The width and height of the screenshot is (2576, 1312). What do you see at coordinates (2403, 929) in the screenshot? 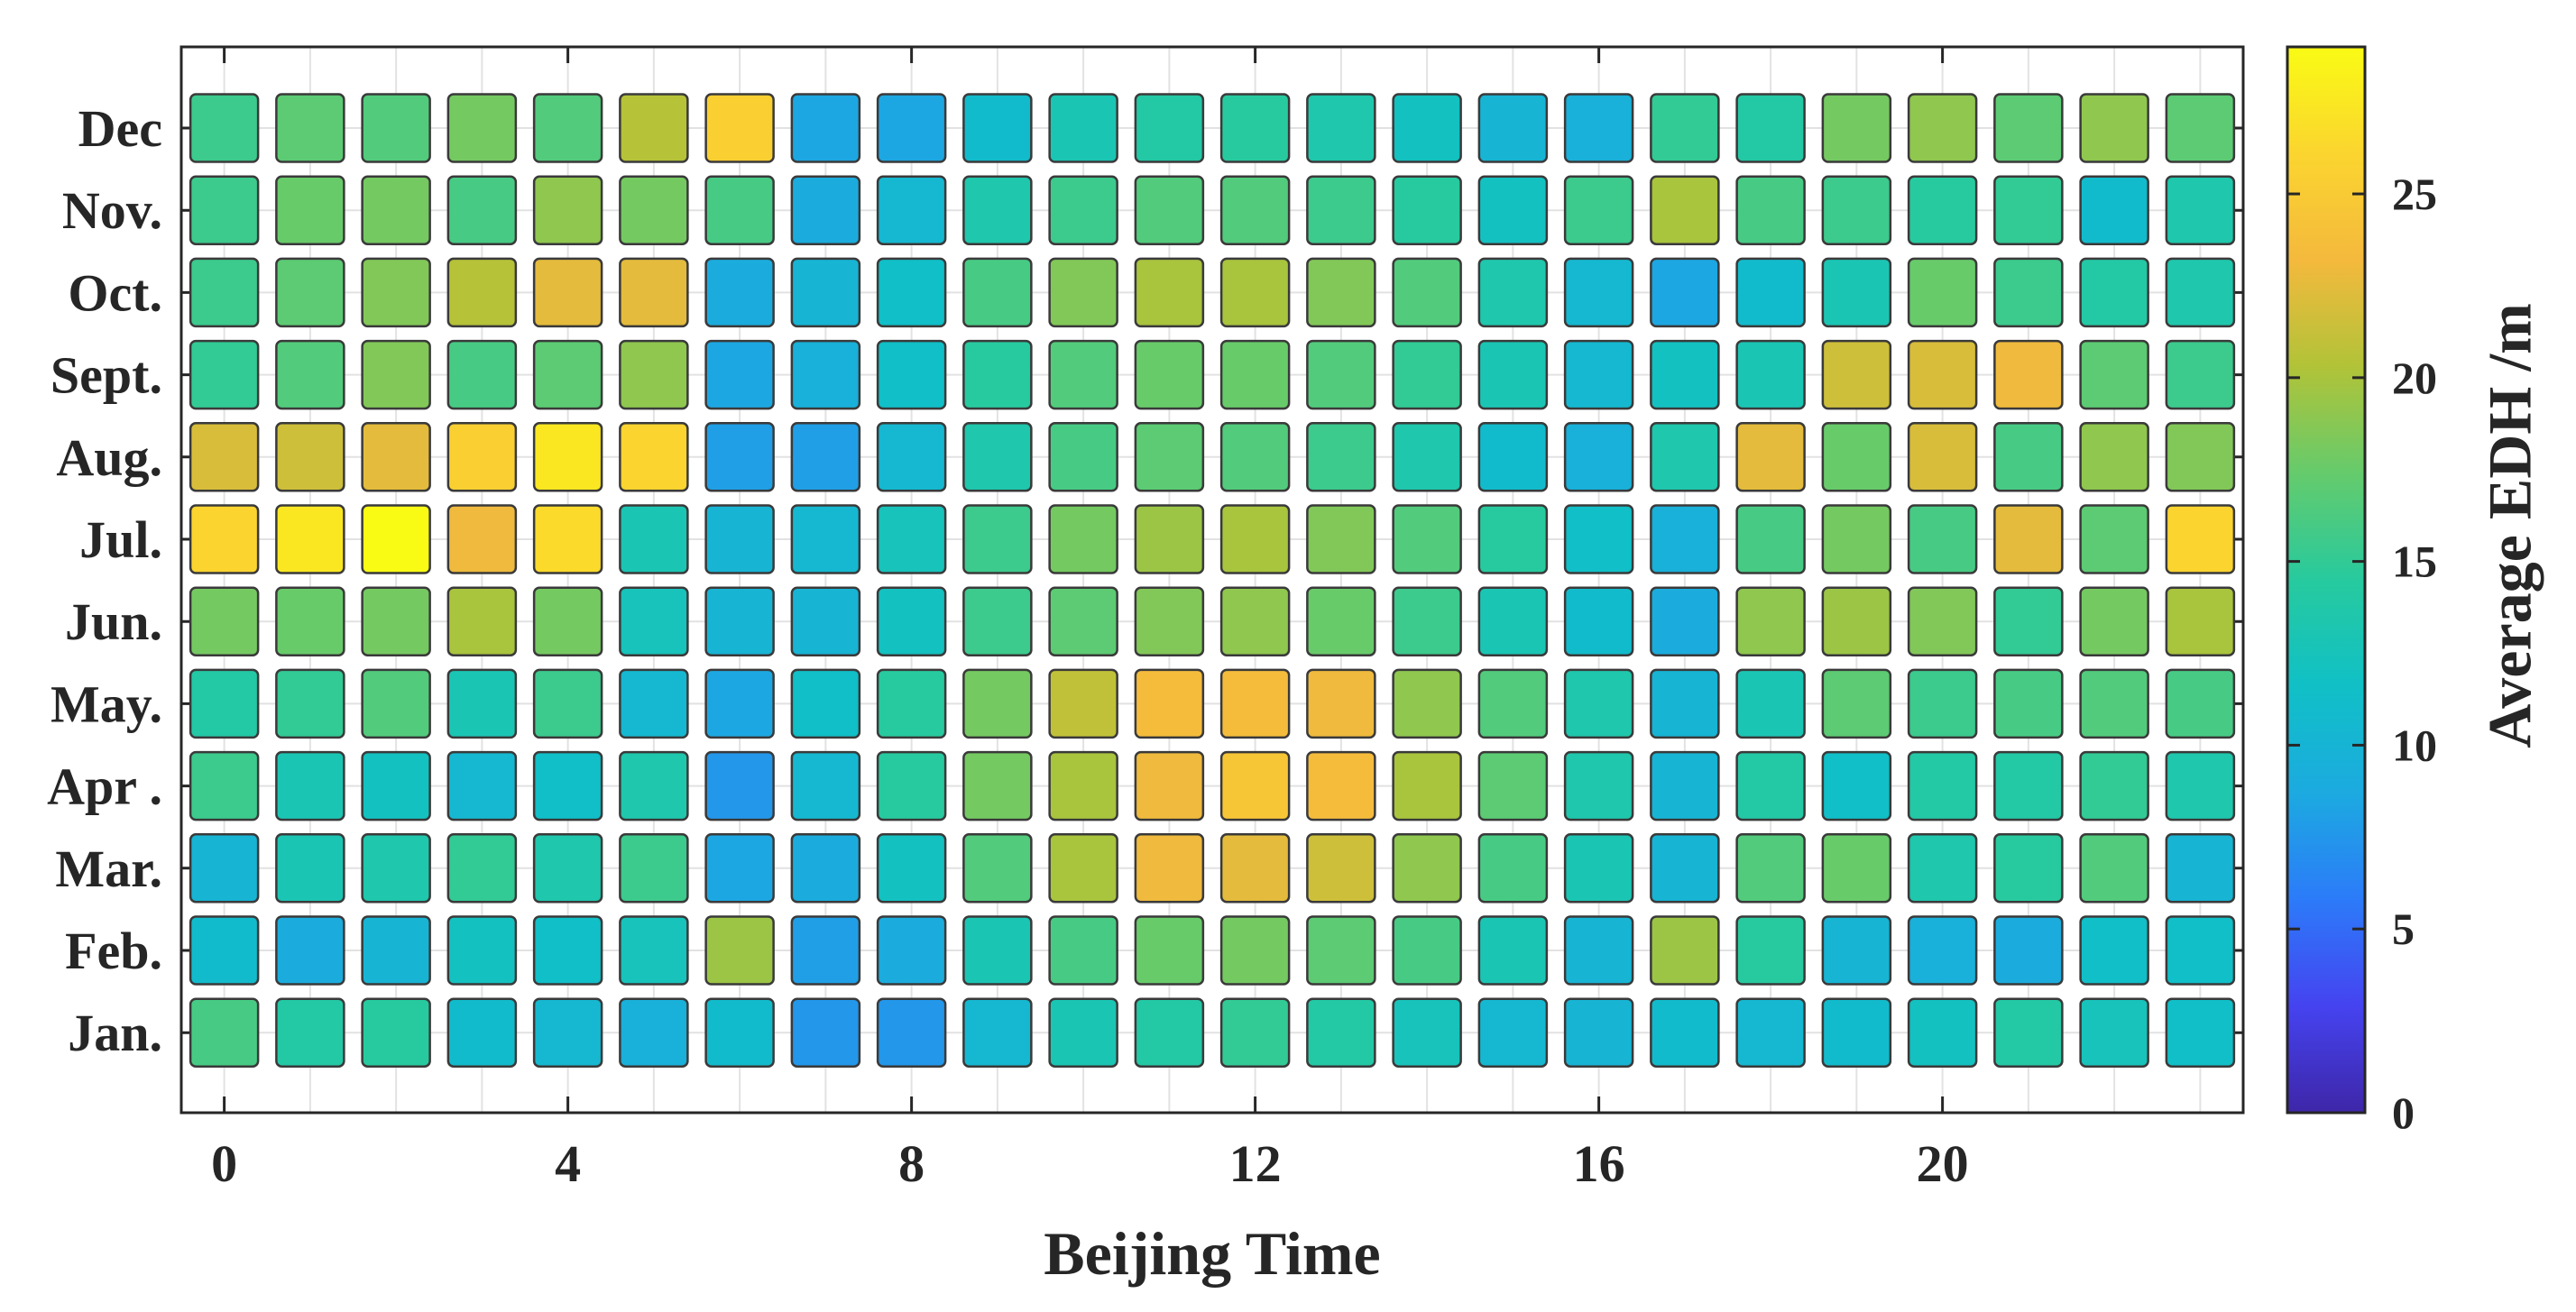
I see `colorbar-tick-label: 5` at bounding box center [2403, 929].